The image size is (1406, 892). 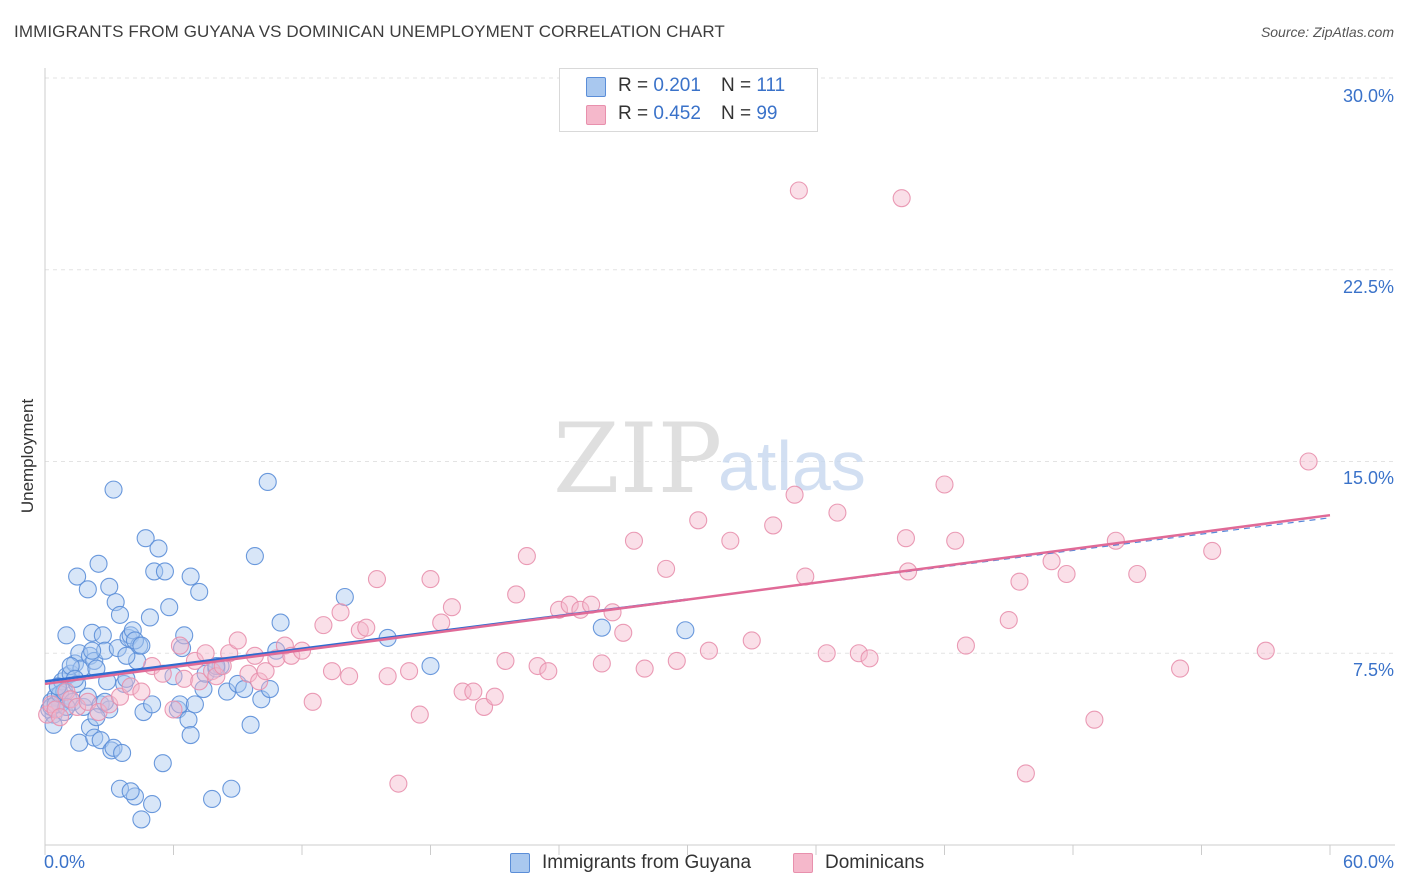 What do you see at coordinates (771, 85) in the screenshot?
I see `legend-n-value: 111` at bounding box center [771, 85].